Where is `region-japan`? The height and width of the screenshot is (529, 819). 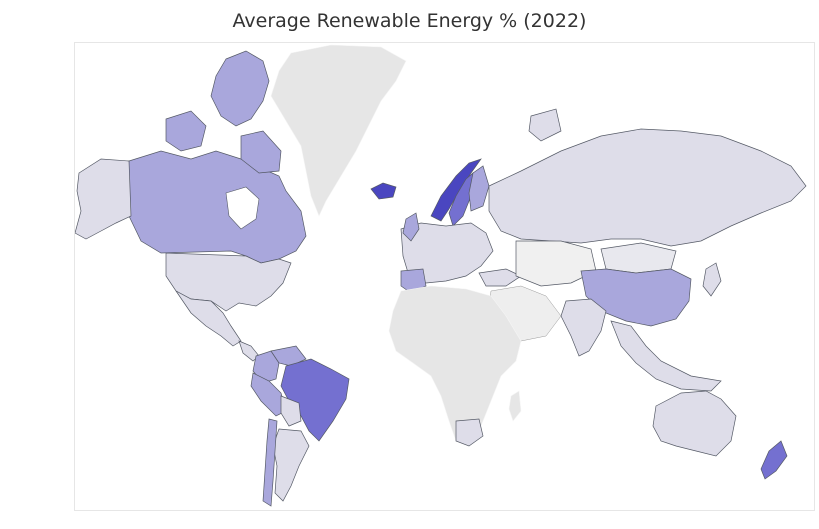
region-japan is located at coordinates (712, 279).